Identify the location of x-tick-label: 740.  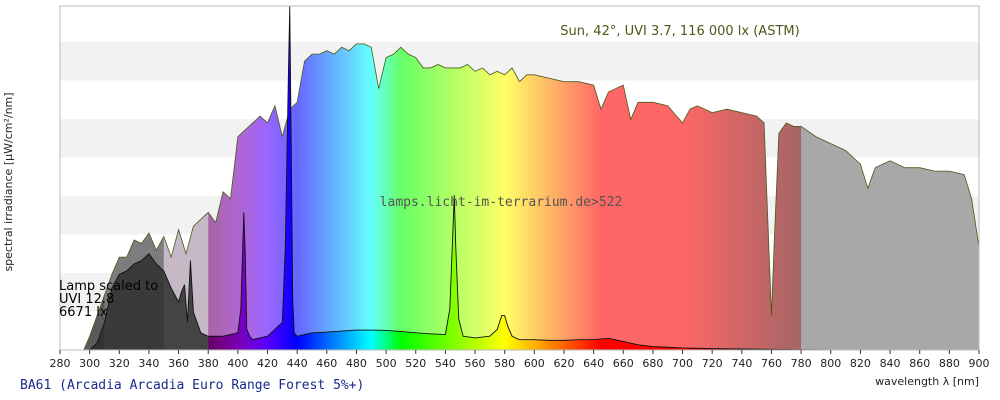
(741, 363).